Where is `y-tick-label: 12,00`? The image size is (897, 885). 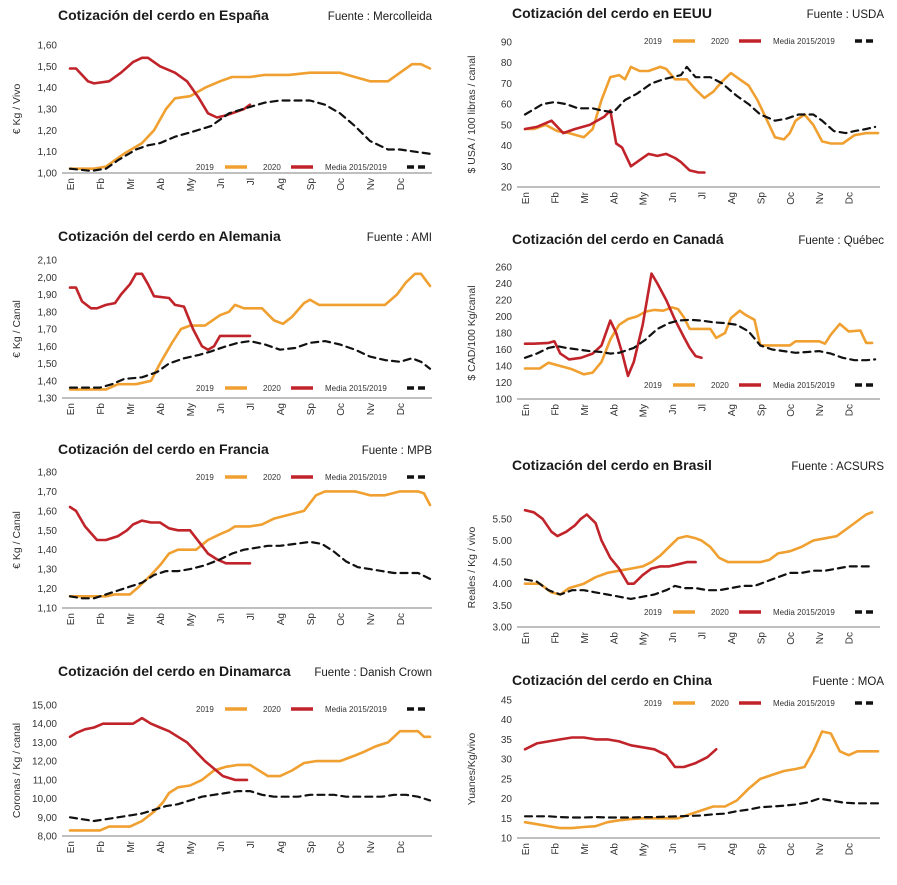 y-tick-label: 12,00 is located at coordinates (44, 762).